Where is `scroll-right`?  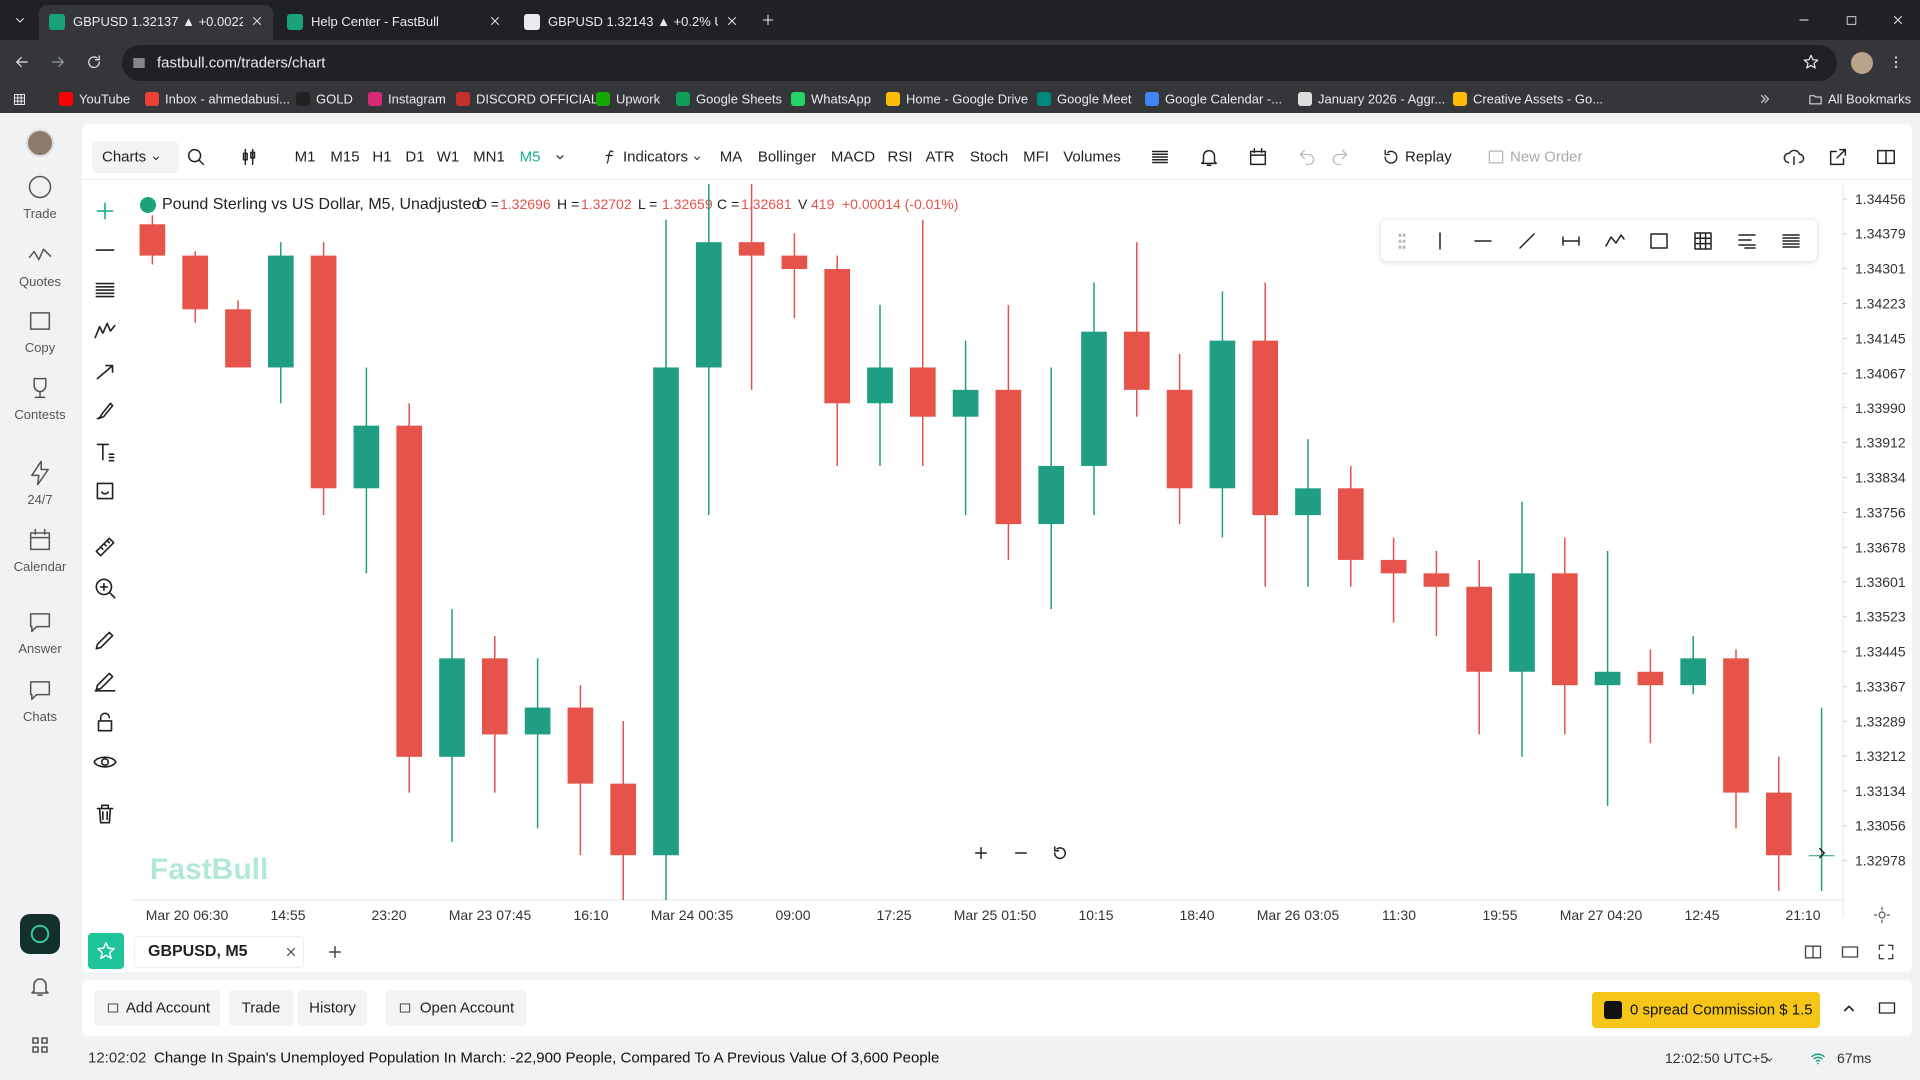 scroll-right is located at coordinates (1822, 853).